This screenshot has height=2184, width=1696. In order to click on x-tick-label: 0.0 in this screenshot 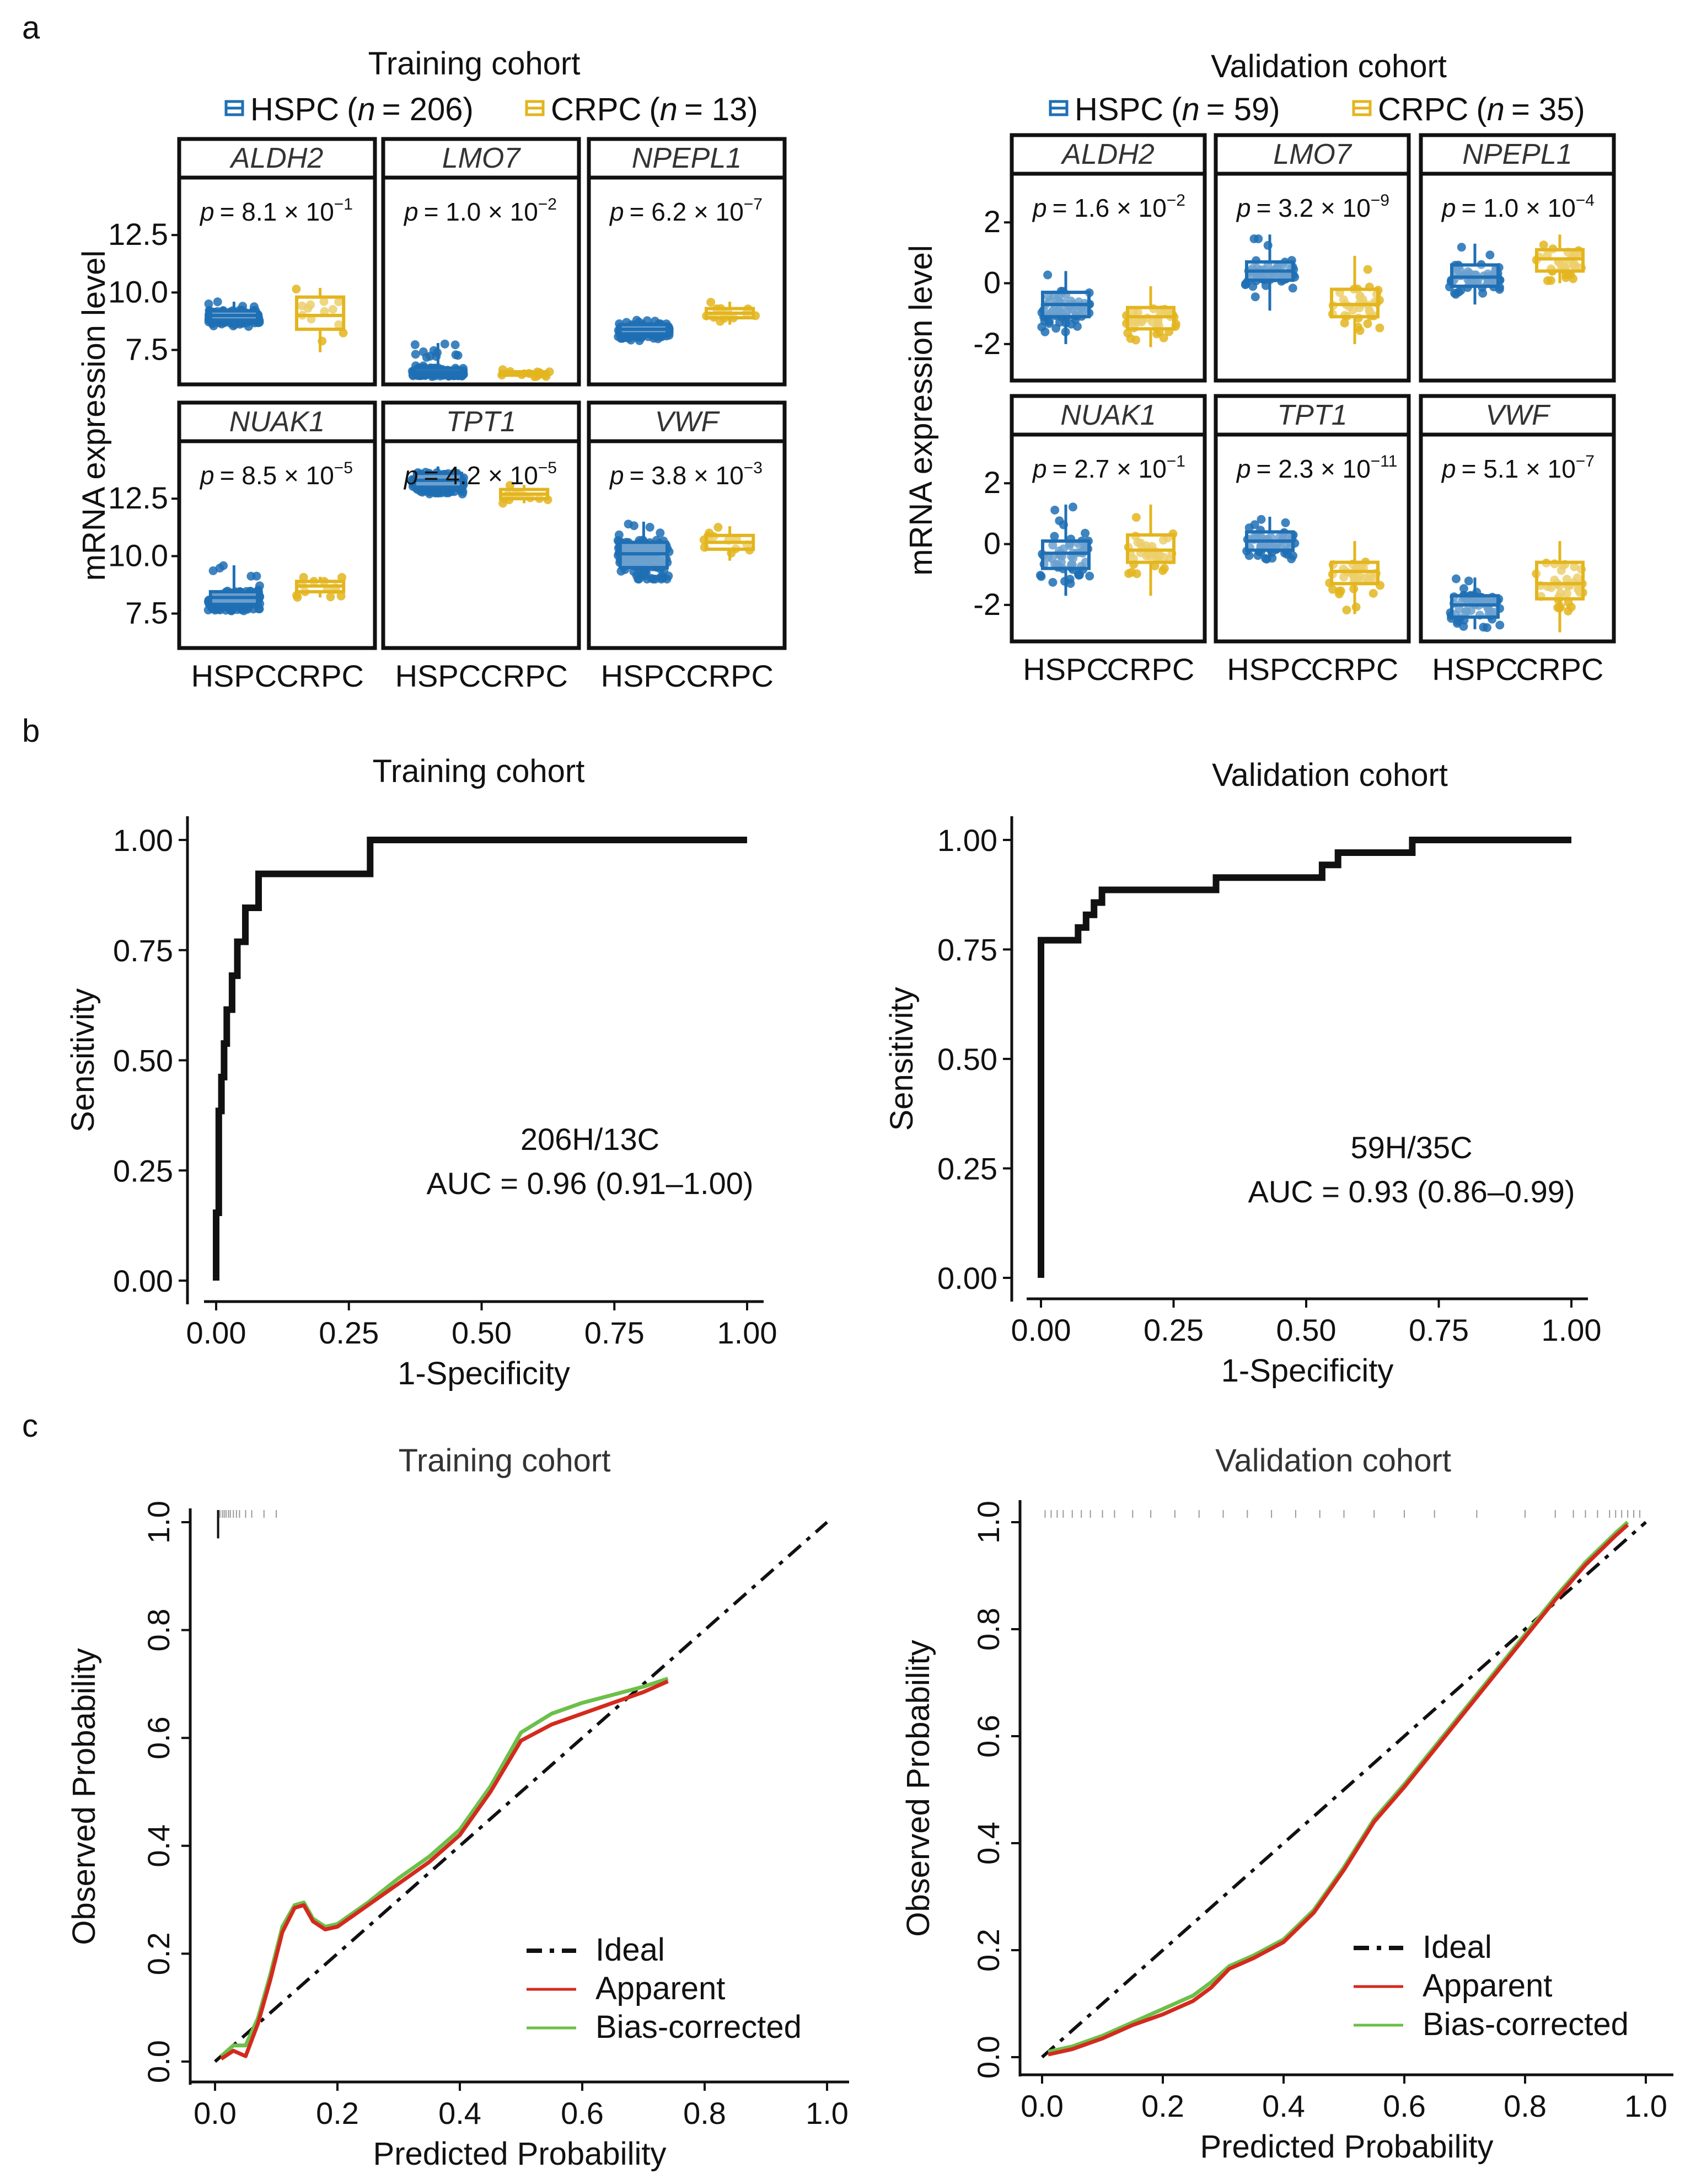, I will do `click(1042, 2106)`.